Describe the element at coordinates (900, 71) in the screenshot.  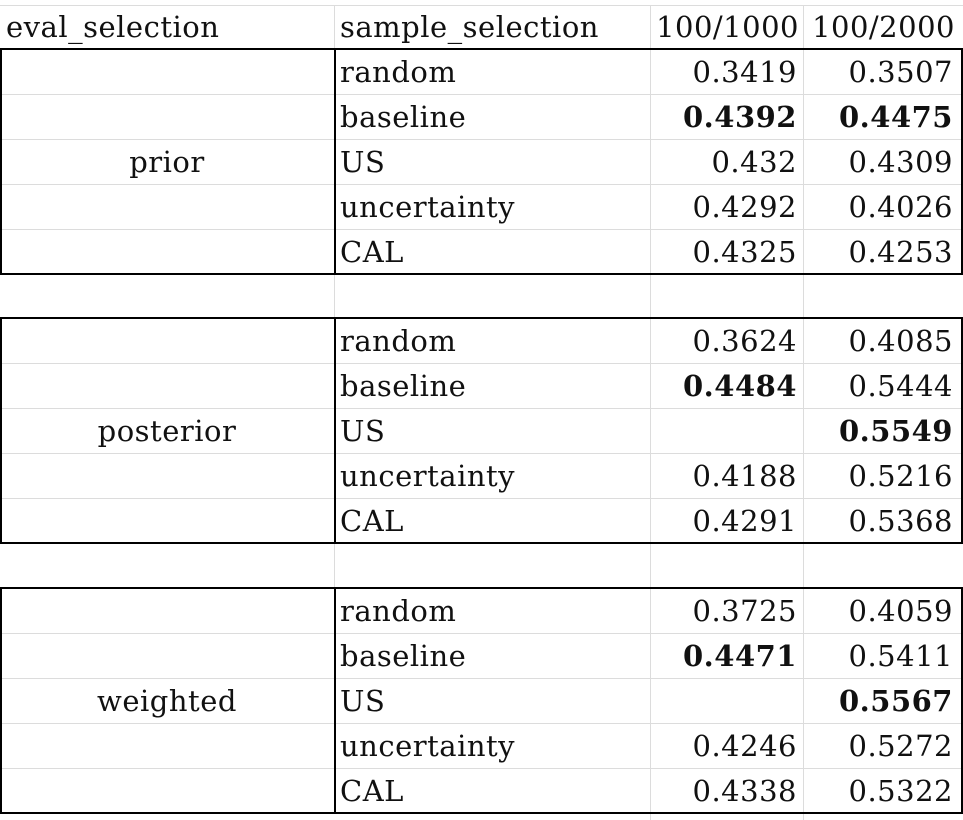
I see `value-100-2000-cell: 0.3507` at that location.